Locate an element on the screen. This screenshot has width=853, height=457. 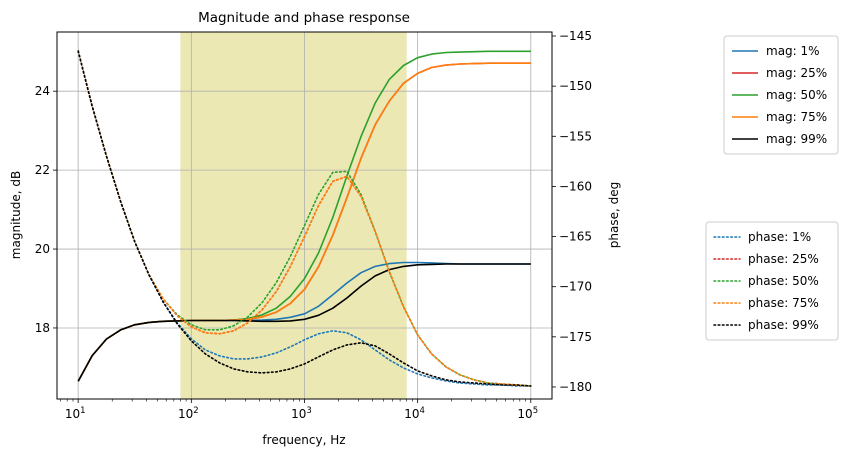
x-tick-label: 10⁵ is located at coordinates (527, 413).